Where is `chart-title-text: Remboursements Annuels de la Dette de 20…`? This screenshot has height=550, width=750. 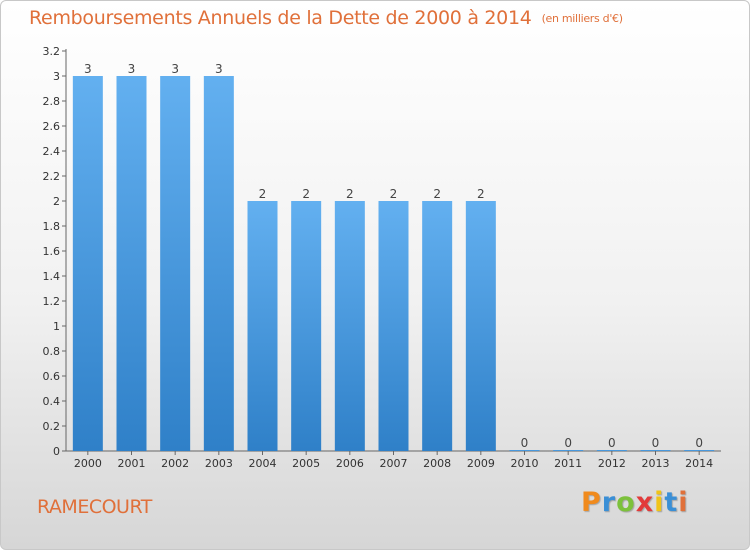 chart-title-text: Remboursements Annuels de la Dette de 20… is located at coordinates (280, 18).